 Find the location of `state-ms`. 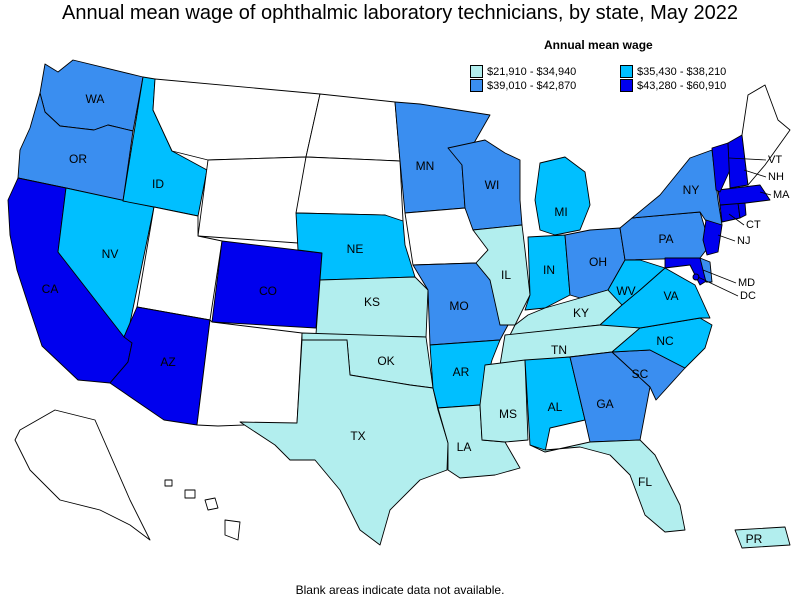

state-ms is located at coordinates (504, 401).